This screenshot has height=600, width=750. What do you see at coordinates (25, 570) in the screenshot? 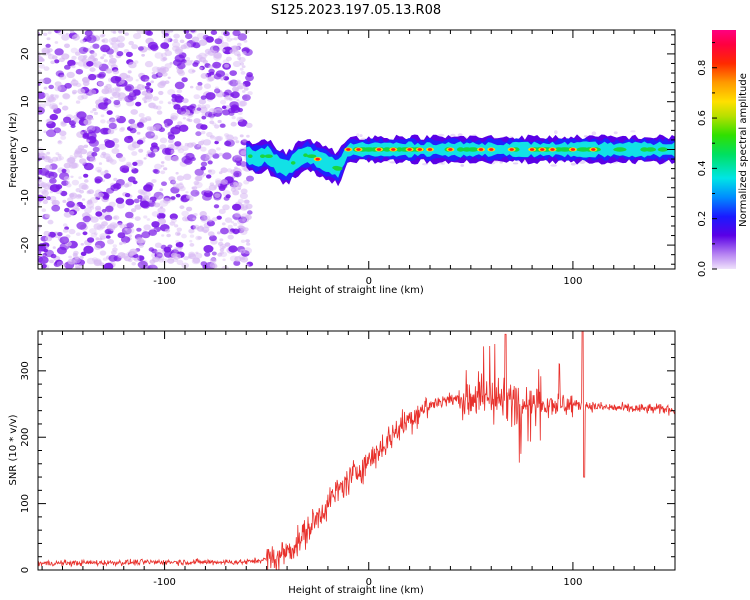
I see `y-tick-label: 0` at bounding box center [25, 570].